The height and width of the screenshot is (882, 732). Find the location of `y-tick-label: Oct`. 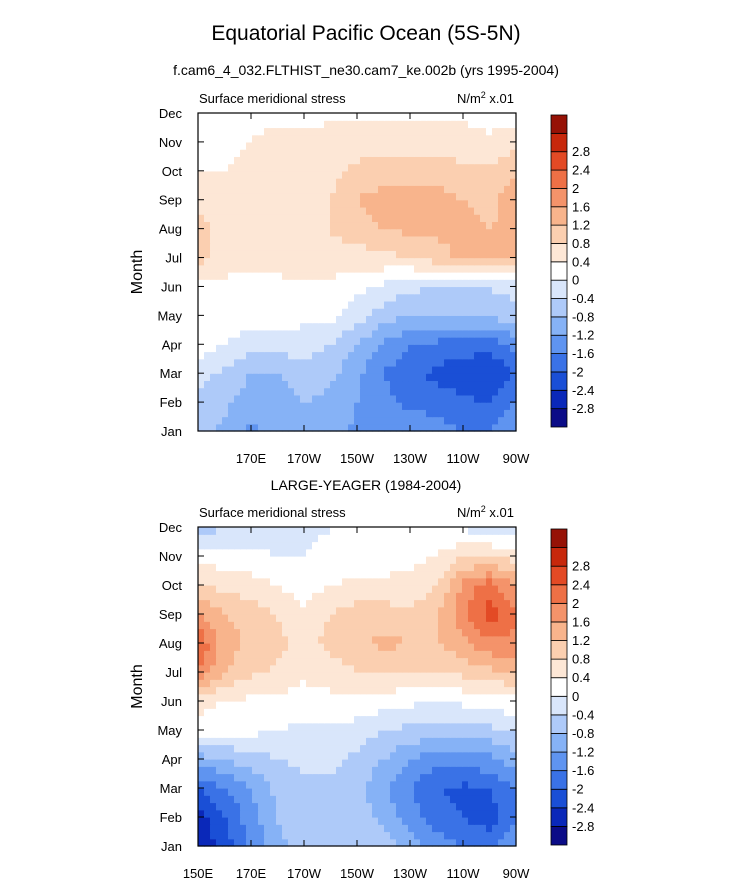

y-tick-label: Oct is located at coordinates (172, 585).